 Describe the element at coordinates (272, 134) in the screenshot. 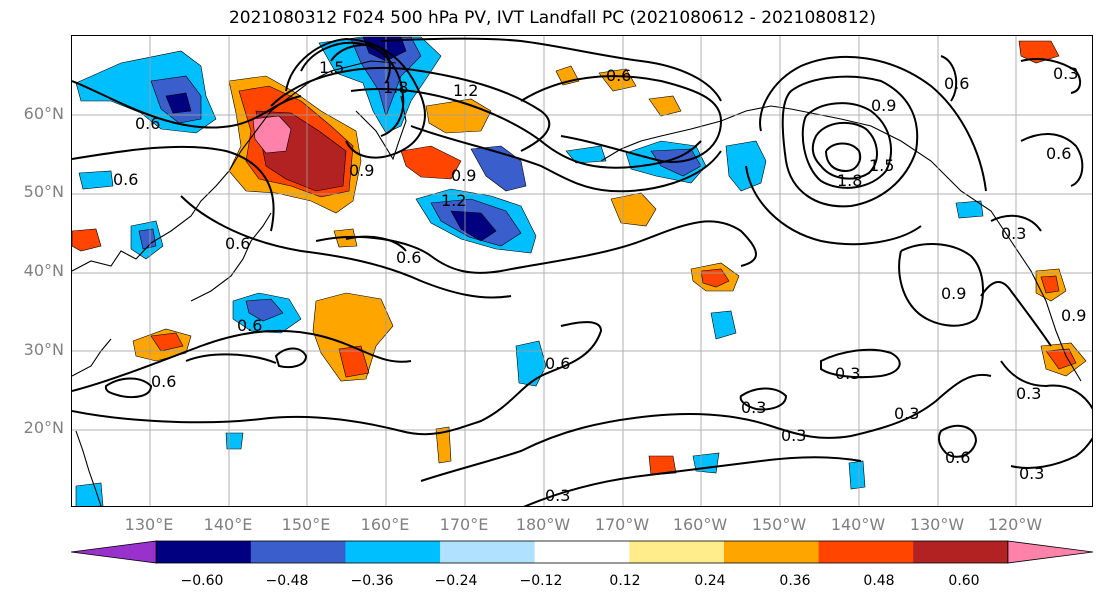

I see `positive-anomaly-peak` at that location.